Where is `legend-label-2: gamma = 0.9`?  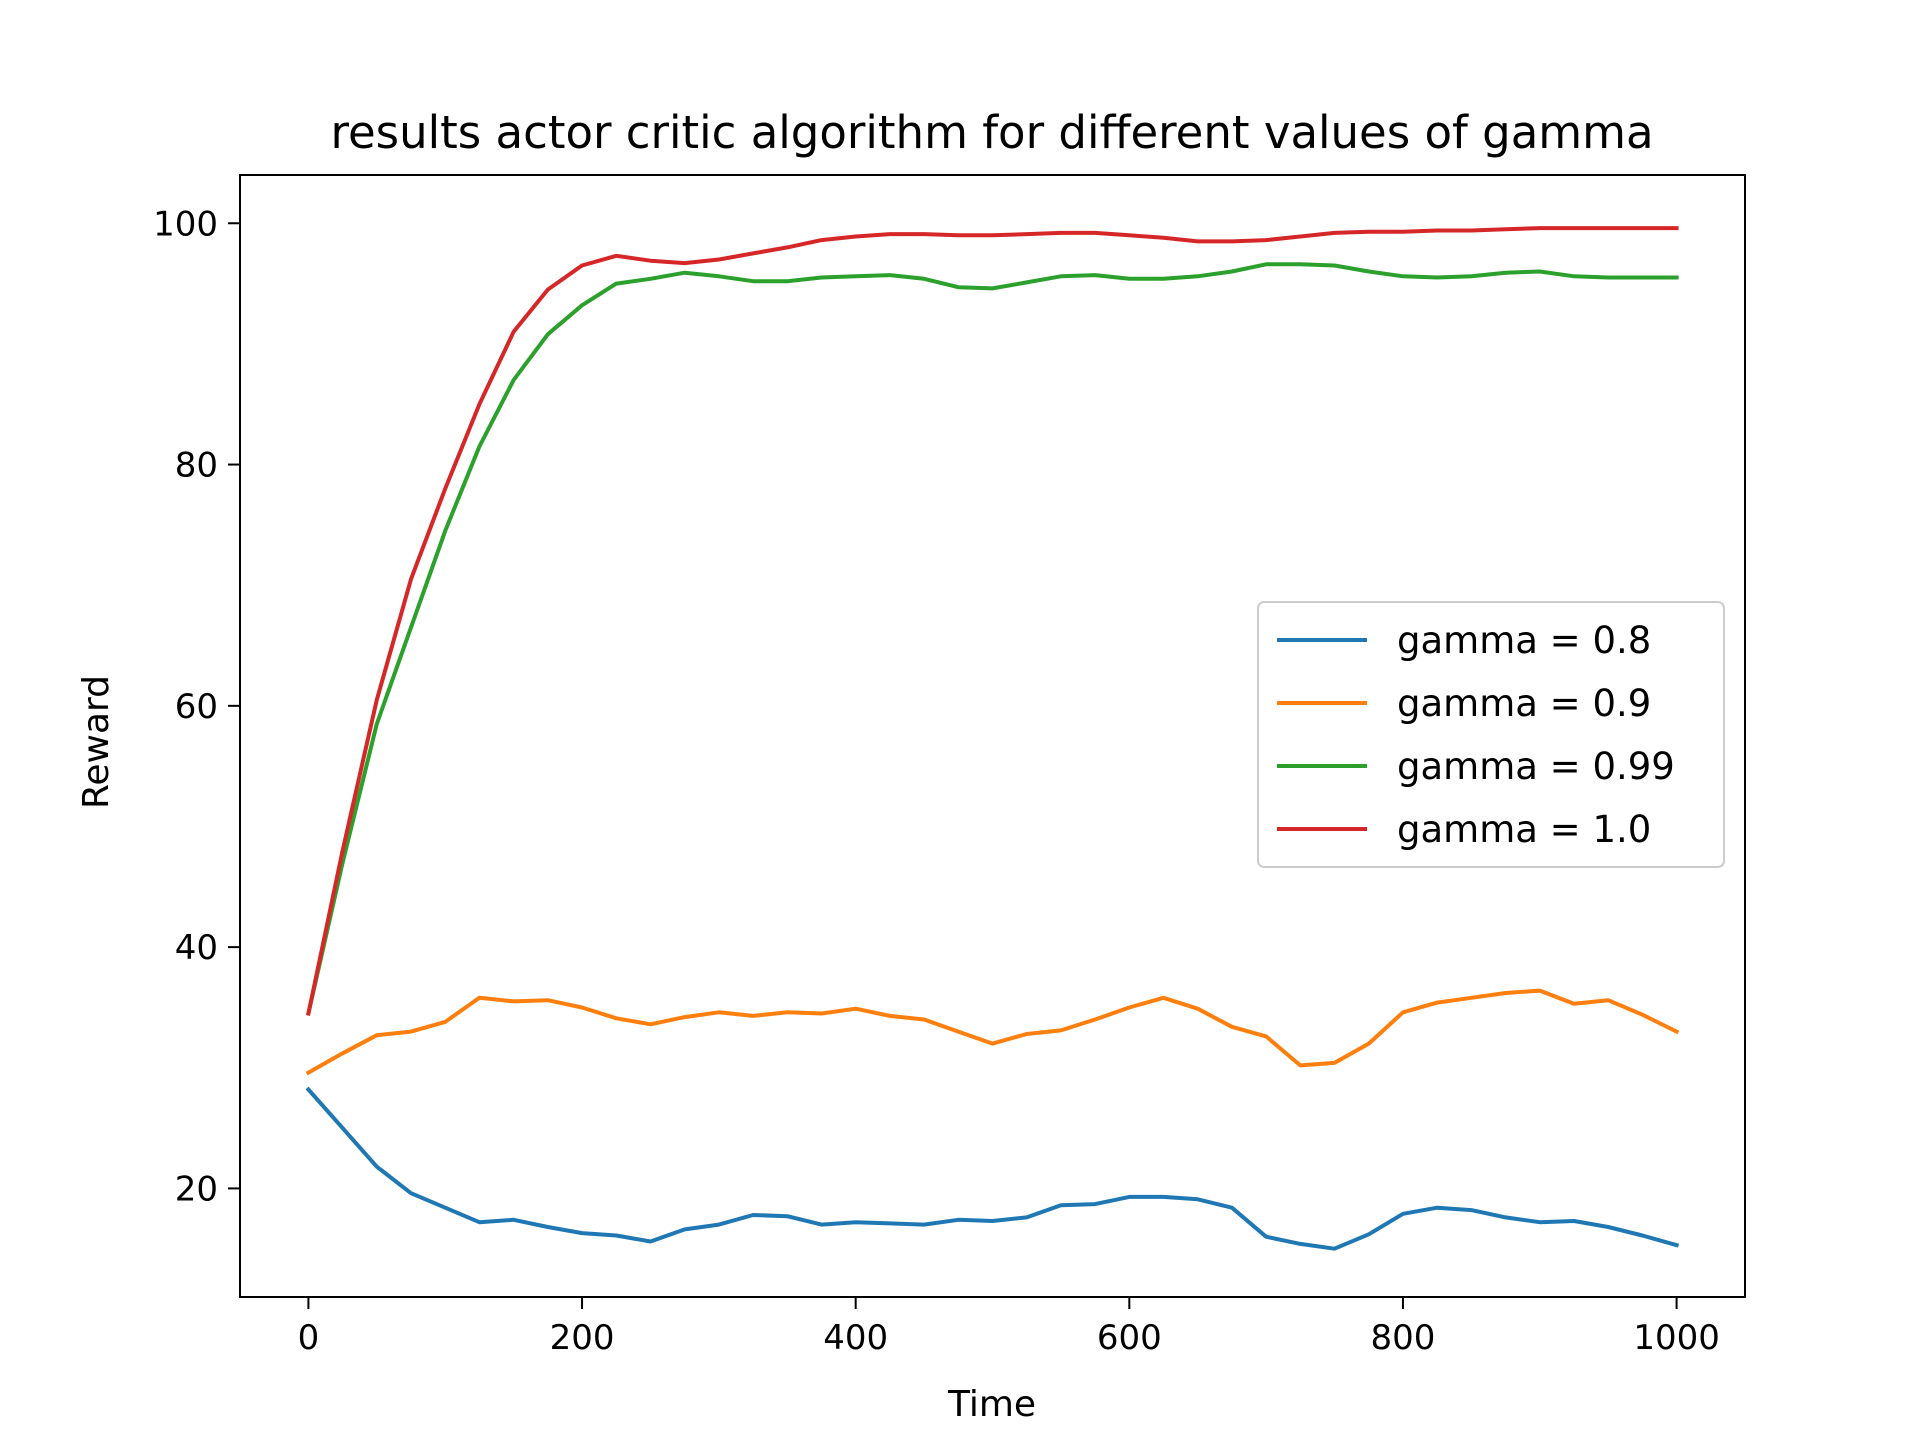
legend-label-2: gamma = 0.9 is located at coordinates (1524, 703).